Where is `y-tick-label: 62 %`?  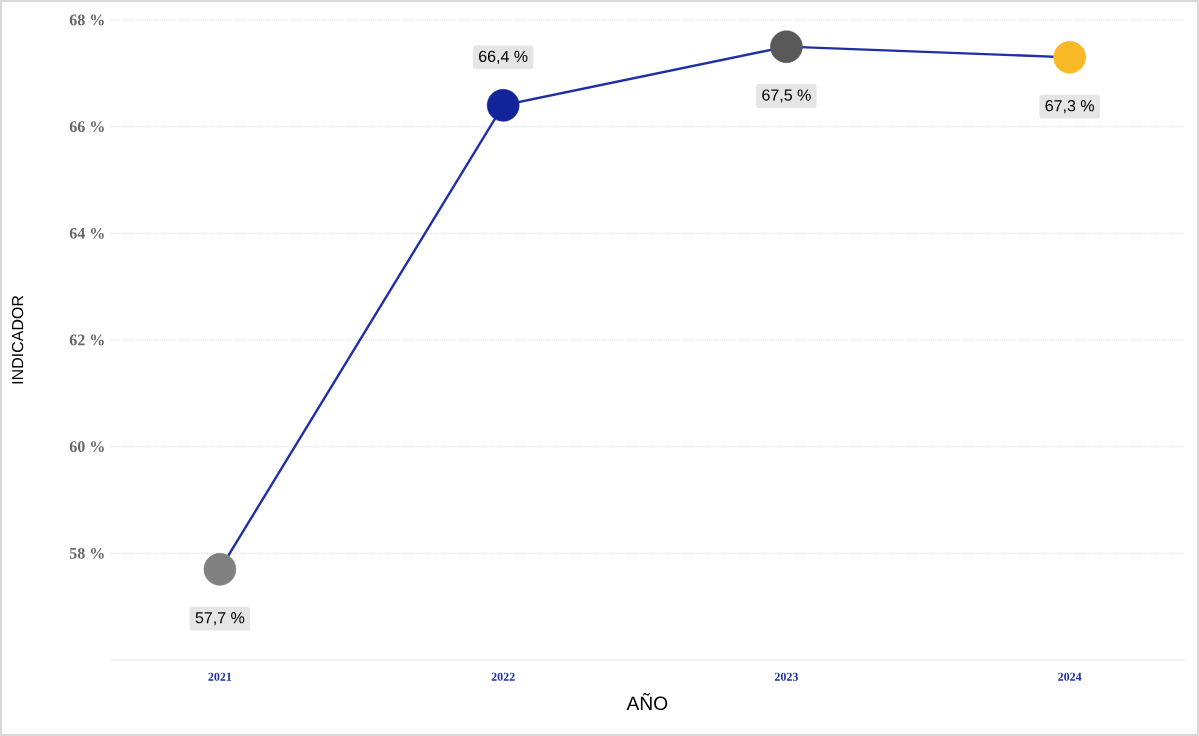 y-tick-label: 62 % is located at coordinates (86, 340).